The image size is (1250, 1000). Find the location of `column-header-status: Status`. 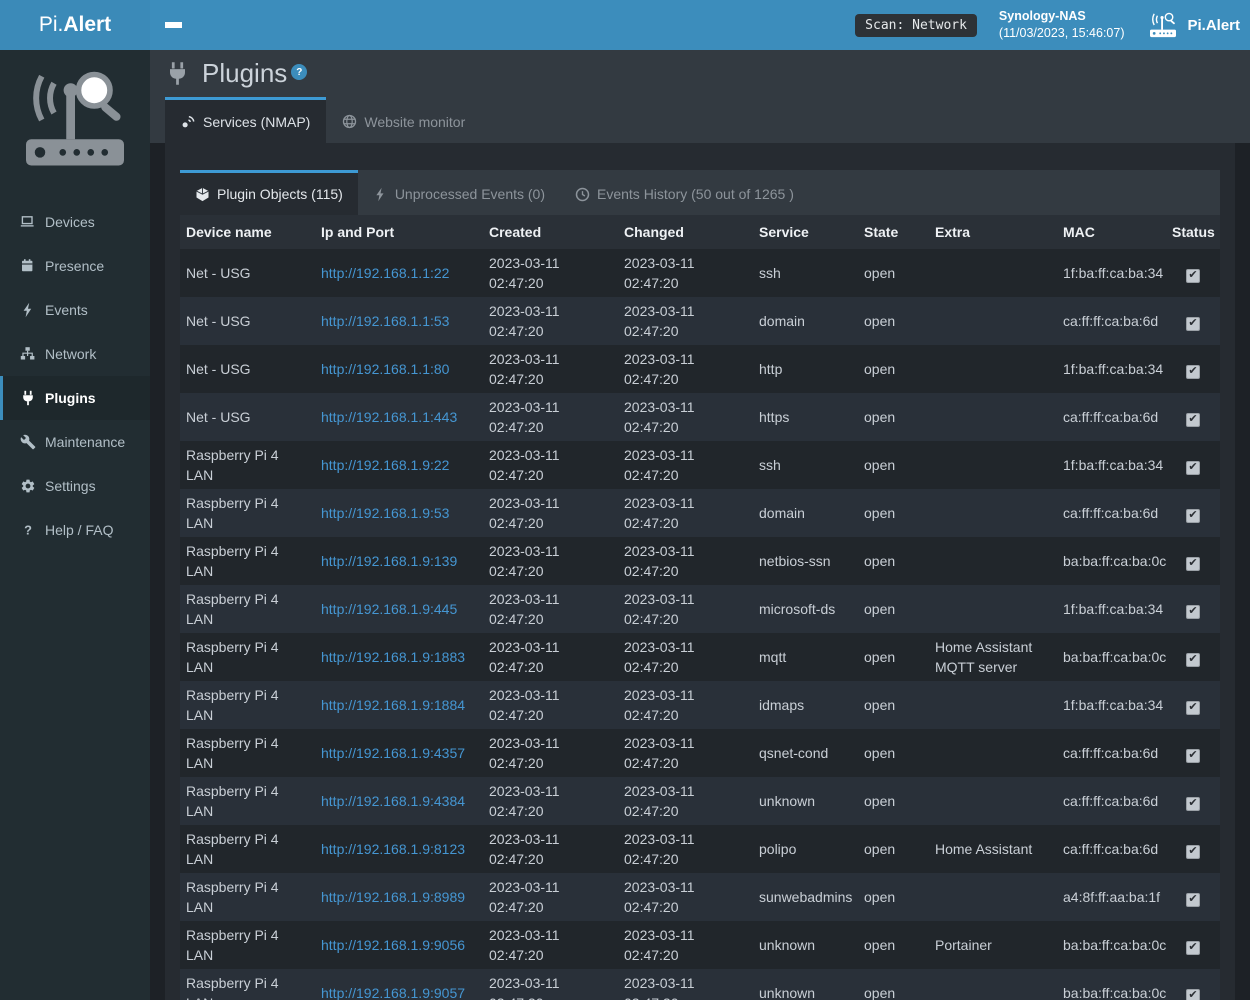

column-header-status: Status is located at coordinates (1193, 232).